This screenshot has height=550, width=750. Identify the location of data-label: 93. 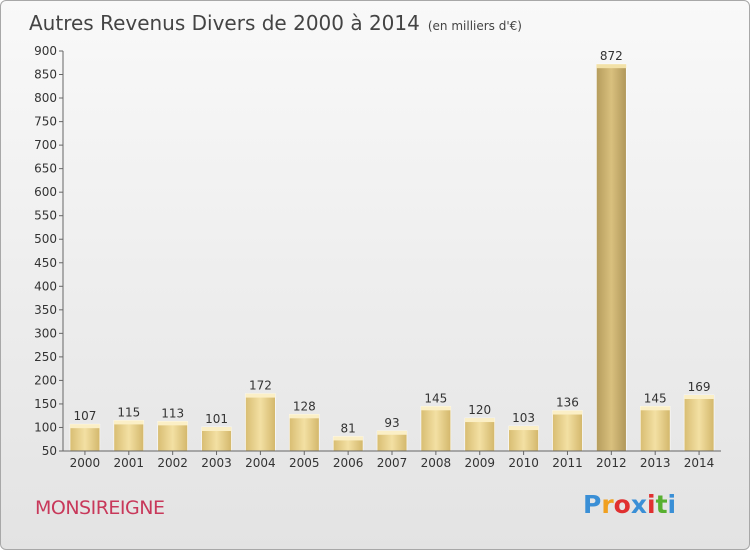
(391, 423).